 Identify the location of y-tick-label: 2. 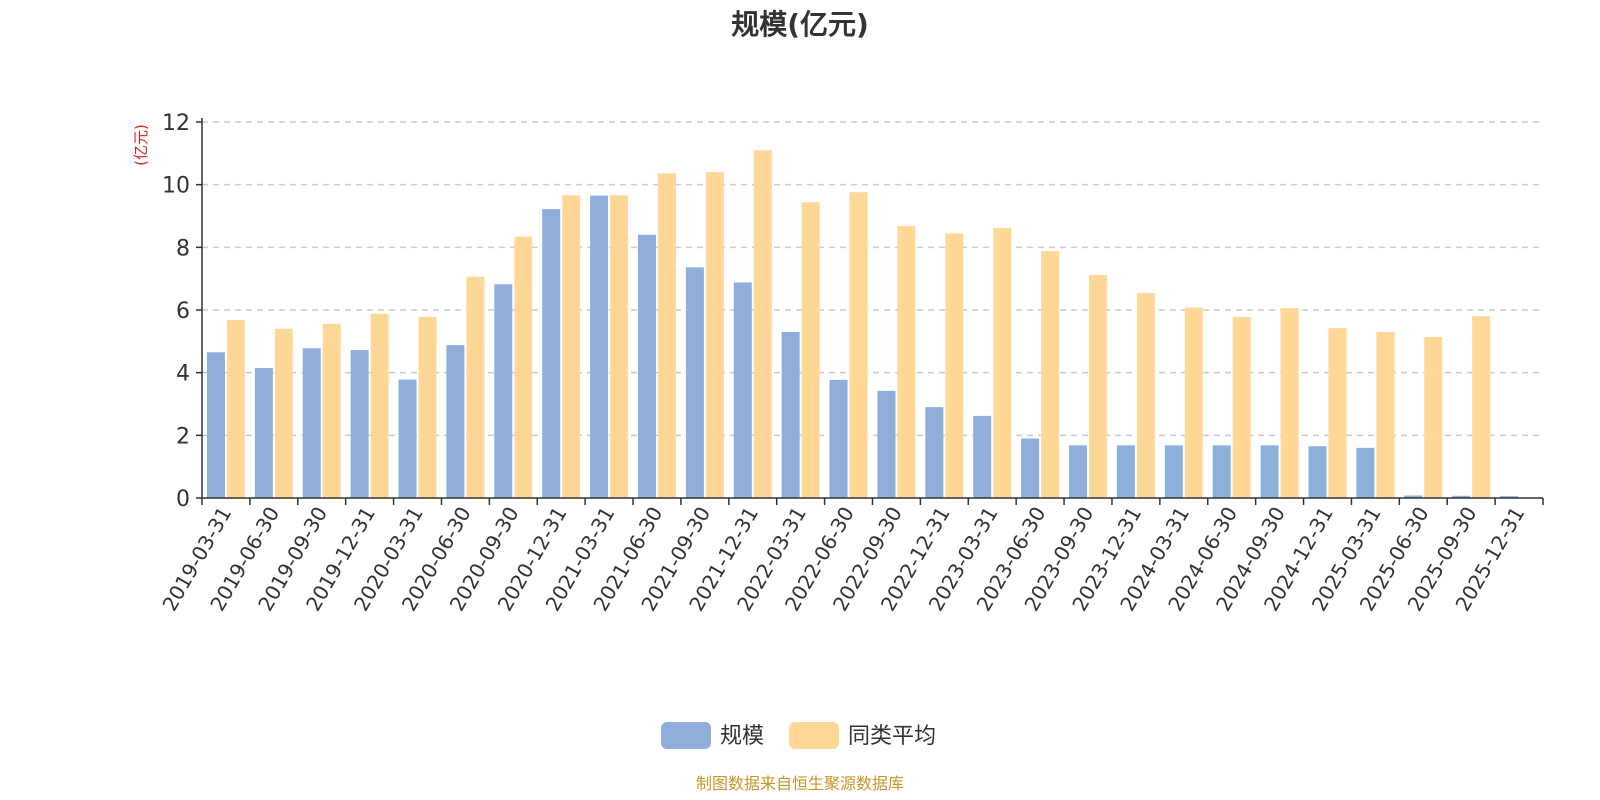
(183, 436).